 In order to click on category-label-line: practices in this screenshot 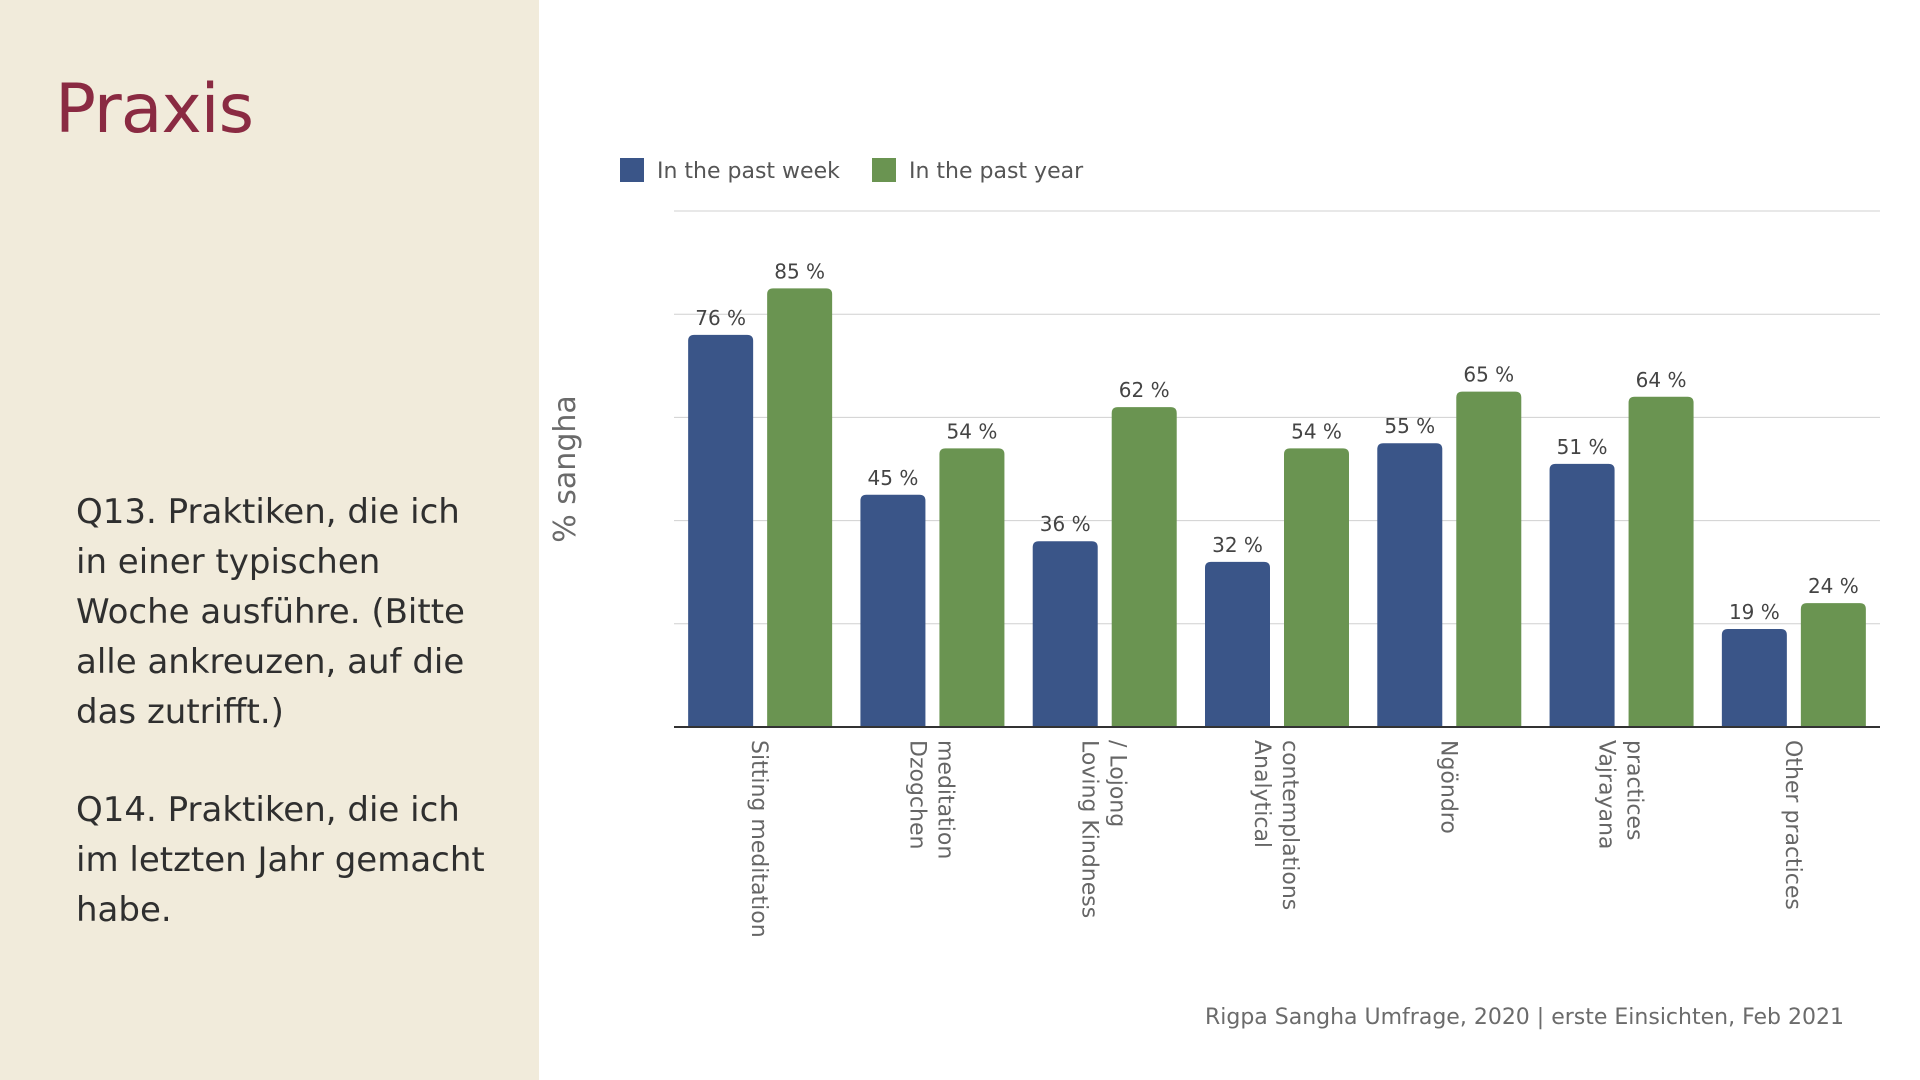, I will do `click(1634, 790)`.